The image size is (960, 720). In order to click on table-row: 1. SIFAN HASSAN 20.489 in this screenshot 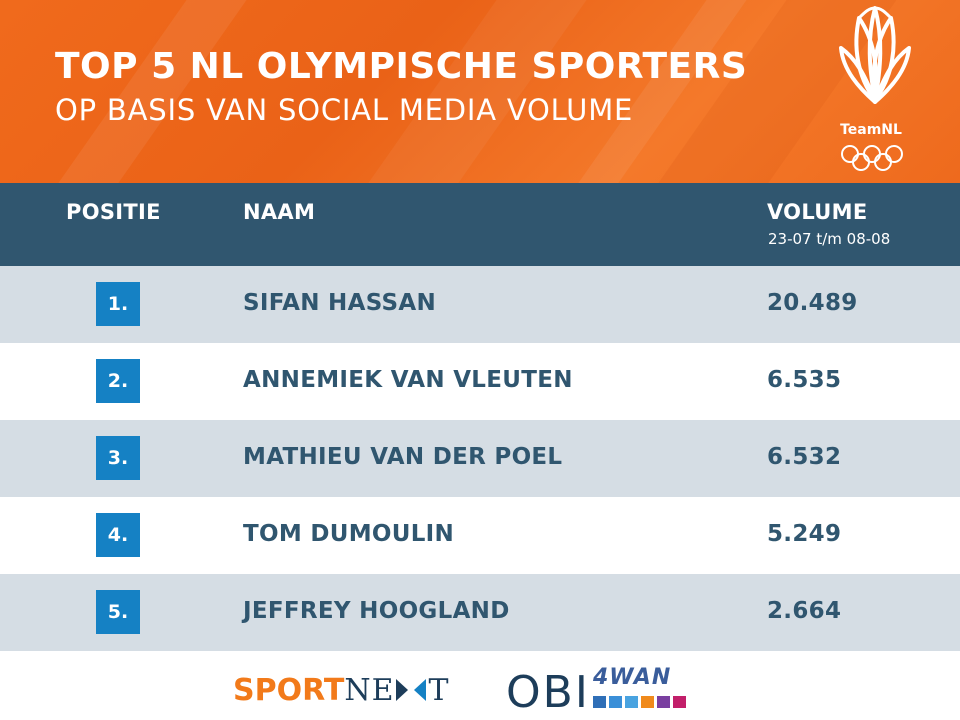, I will do `click(480, 304)`.